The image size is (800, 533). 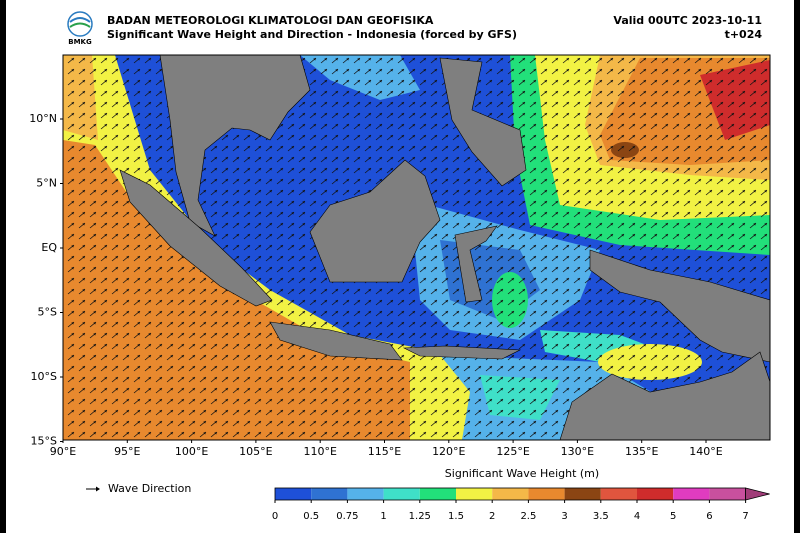 I want to click on colorbar-tick-label: 0, so click(x=275, y=516).